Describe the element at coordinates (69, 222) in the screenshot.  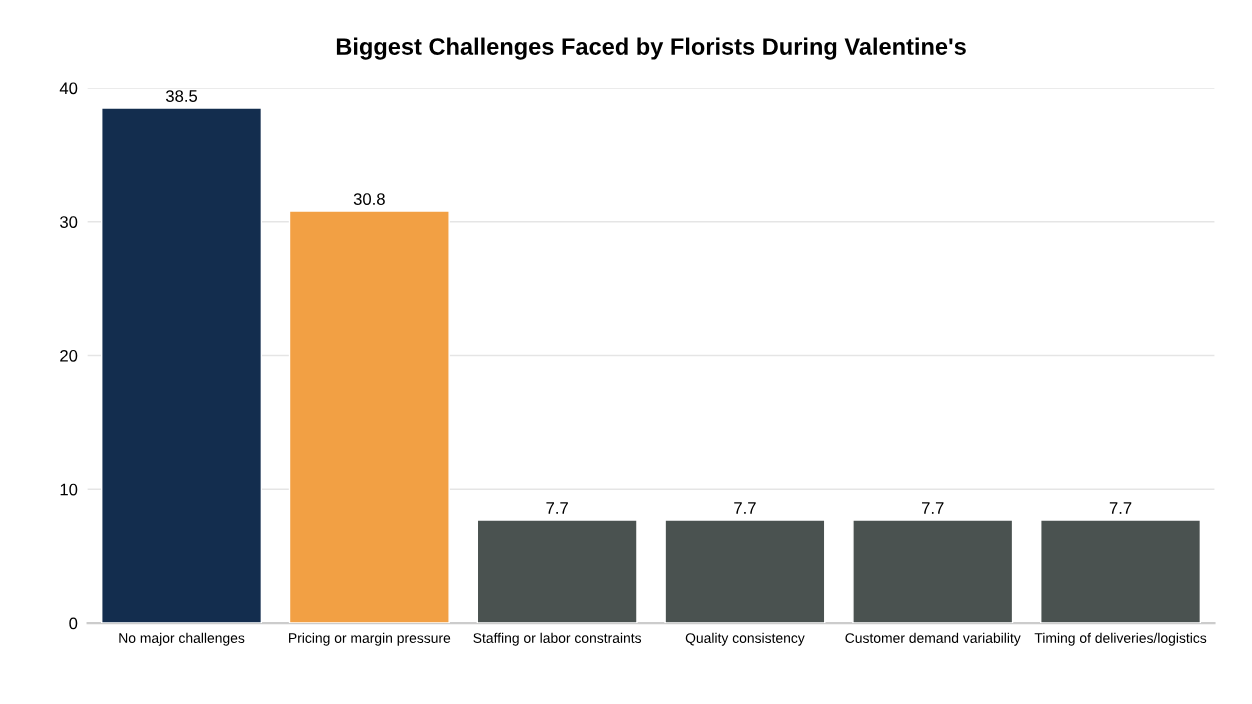
I see `y-tick-label: 30` at that location.